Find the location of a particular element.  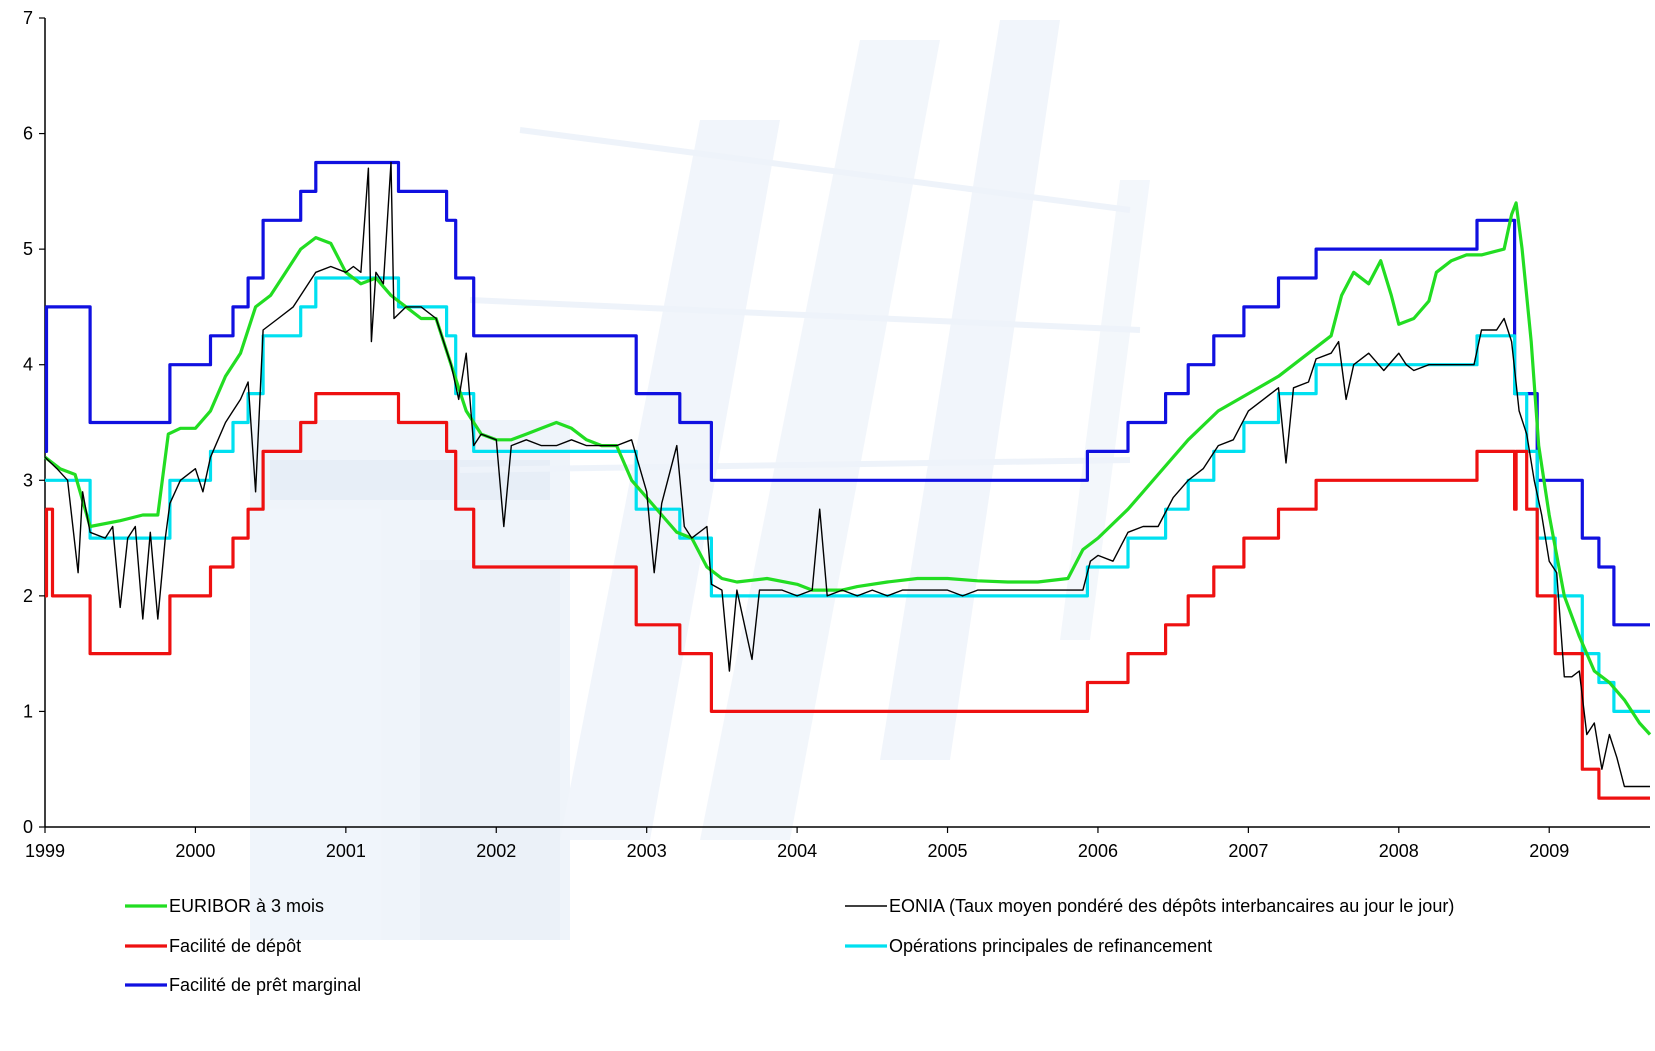

legend-label: EURIBOR à 3 mois is located at coordinates (246, 906).